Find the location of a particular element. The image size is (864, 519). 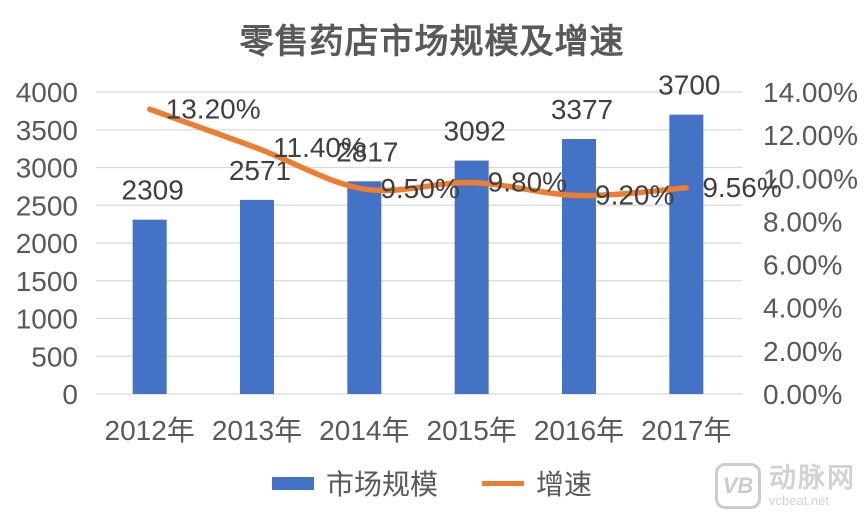

vcbeat-logo-icon: VB is located at coordinates (738, 486).